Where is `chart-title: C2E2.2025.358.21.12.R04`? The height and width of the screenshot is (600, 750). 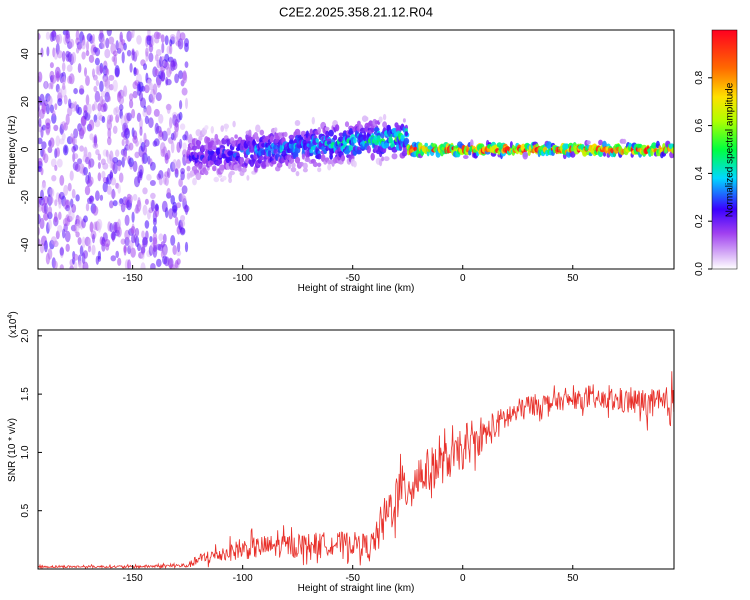
chart-title: C2E2.2025.358.21.12.R04 is located at coordinates (356, 11).